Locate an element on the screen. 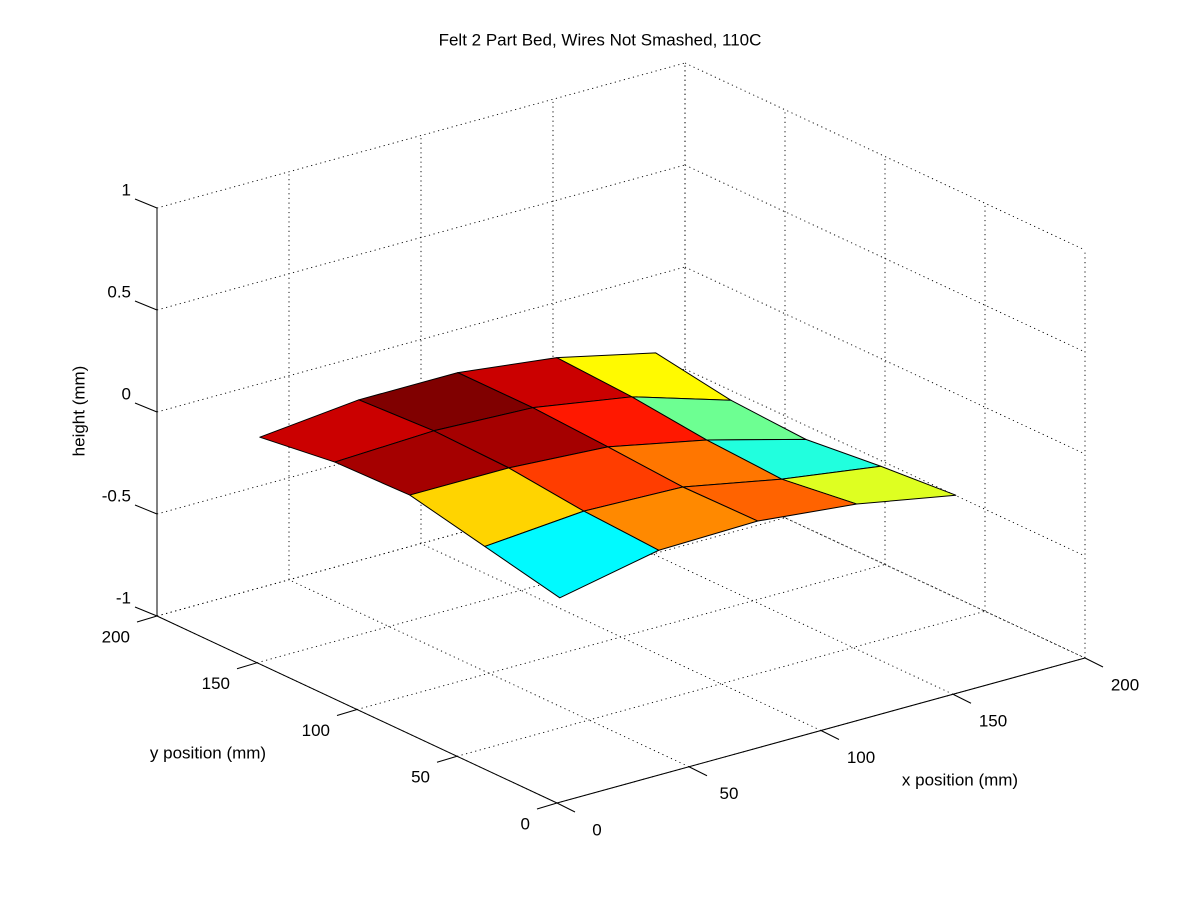 The image size is (1200, 900). y-axis-label: y position (mm) is located at coordinates (208, 752).